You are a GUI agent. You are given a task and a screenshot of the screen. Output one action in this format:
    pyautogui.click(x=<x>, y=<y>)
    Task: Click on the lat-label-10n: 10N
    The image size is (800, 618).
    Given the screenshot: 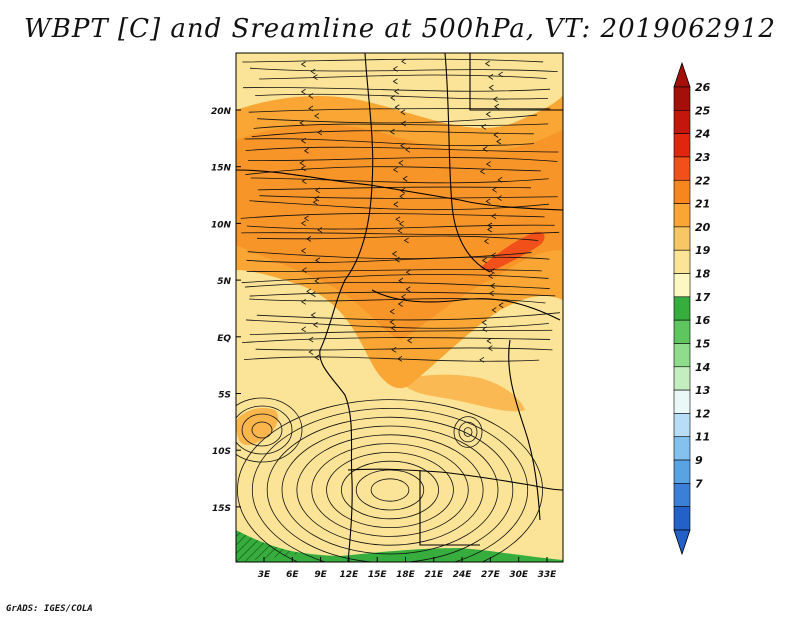 What is the action you would take?
    pyautogui.click(x=221, y=225)
    